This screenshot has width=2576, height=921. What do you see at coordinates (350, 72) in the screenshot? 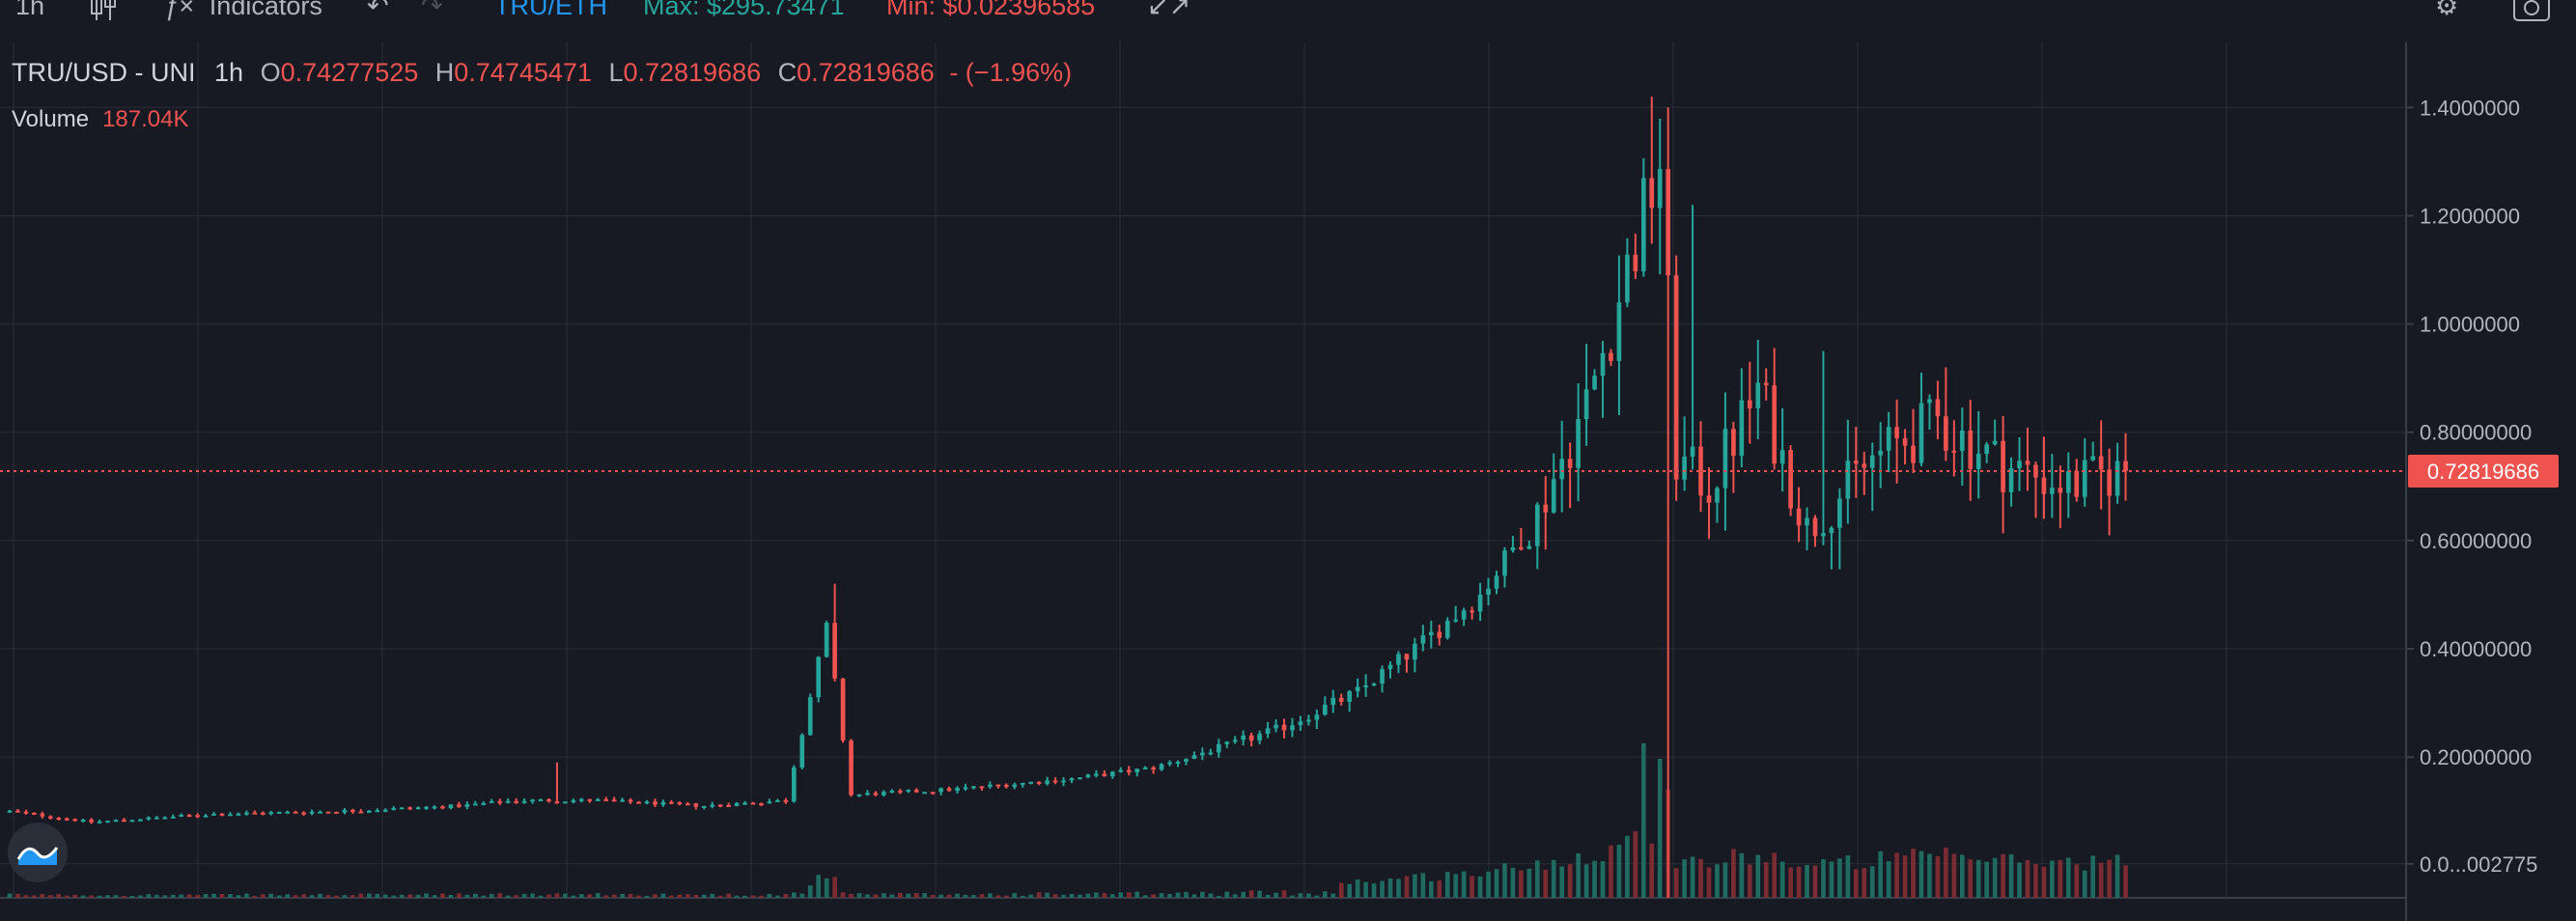
I see `open-value: 0.74277525` at bounding box center [350, 72].